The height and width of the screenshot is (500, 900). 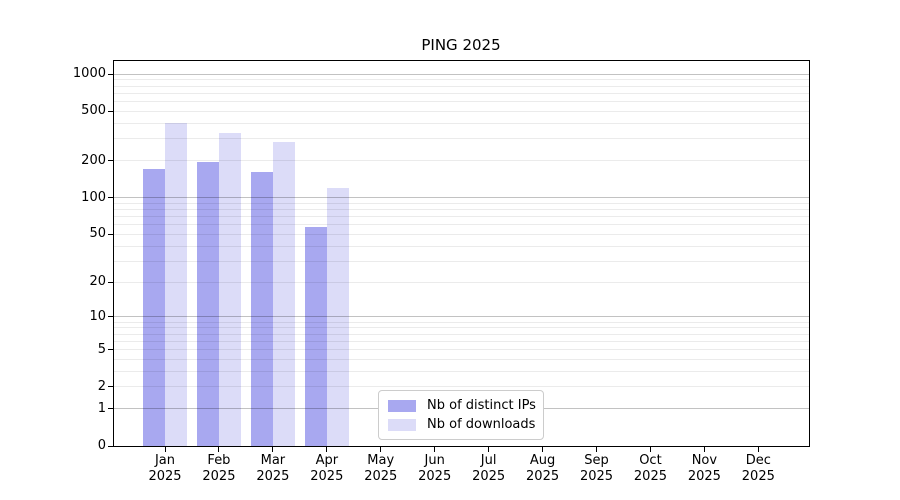 I want to click on x-tick-label-jan-2025: Jan 2025, so click(x=165, y=468).